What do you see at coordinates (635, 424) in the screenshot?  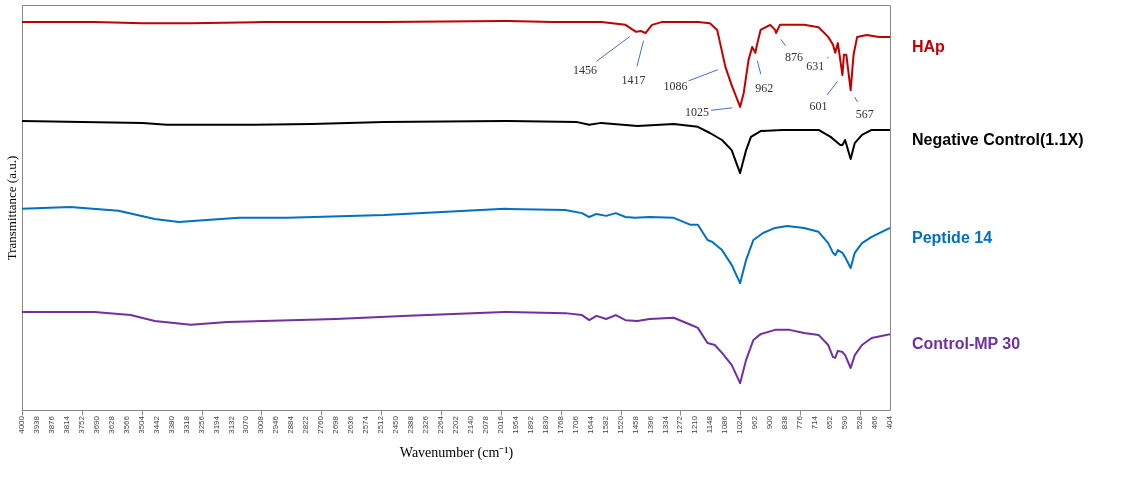 I see `x-tick-label: 1458` at bounding box center [635, 424].